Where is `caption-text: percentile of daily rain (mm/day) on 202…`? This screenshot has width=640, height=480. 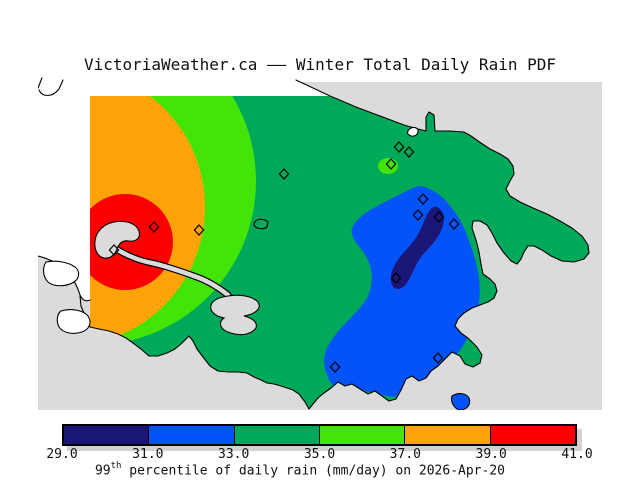
caption-text: percentile of daily rain (mm/day) on 202… is located at coordinates (313, 471).